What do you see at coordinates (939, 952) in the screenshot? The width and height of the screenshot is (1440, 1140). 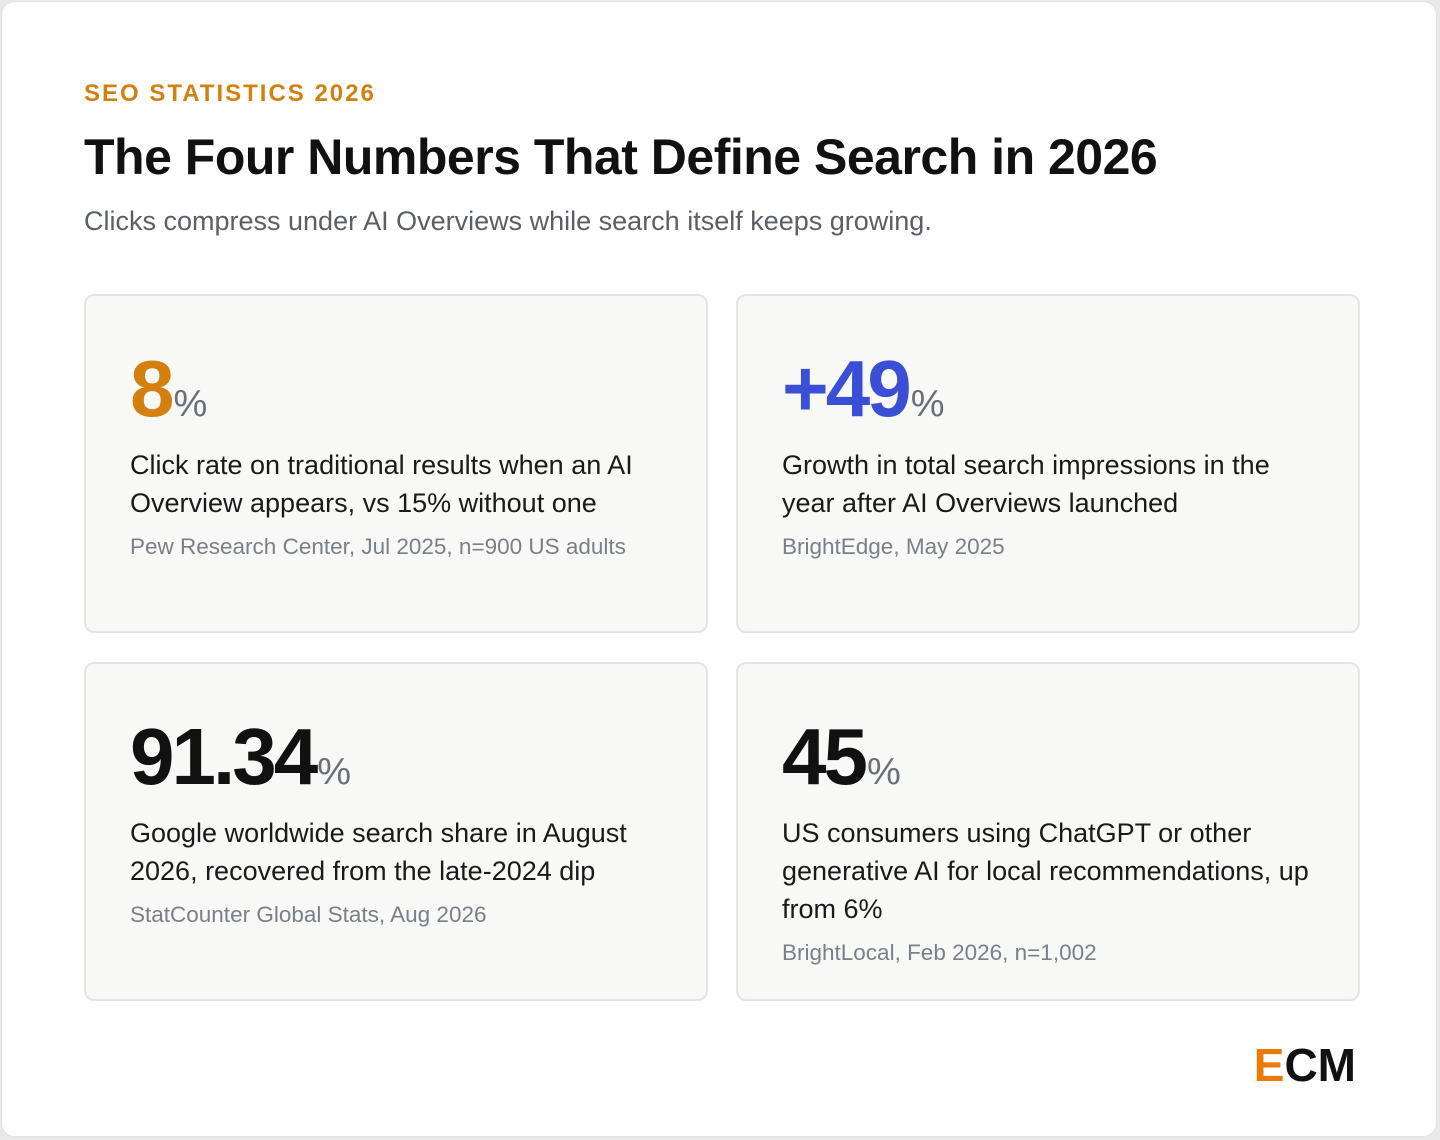 I see `stat-source: BrightLocal, Feb 2026, n=1,002` at bounding box center [939, 952].